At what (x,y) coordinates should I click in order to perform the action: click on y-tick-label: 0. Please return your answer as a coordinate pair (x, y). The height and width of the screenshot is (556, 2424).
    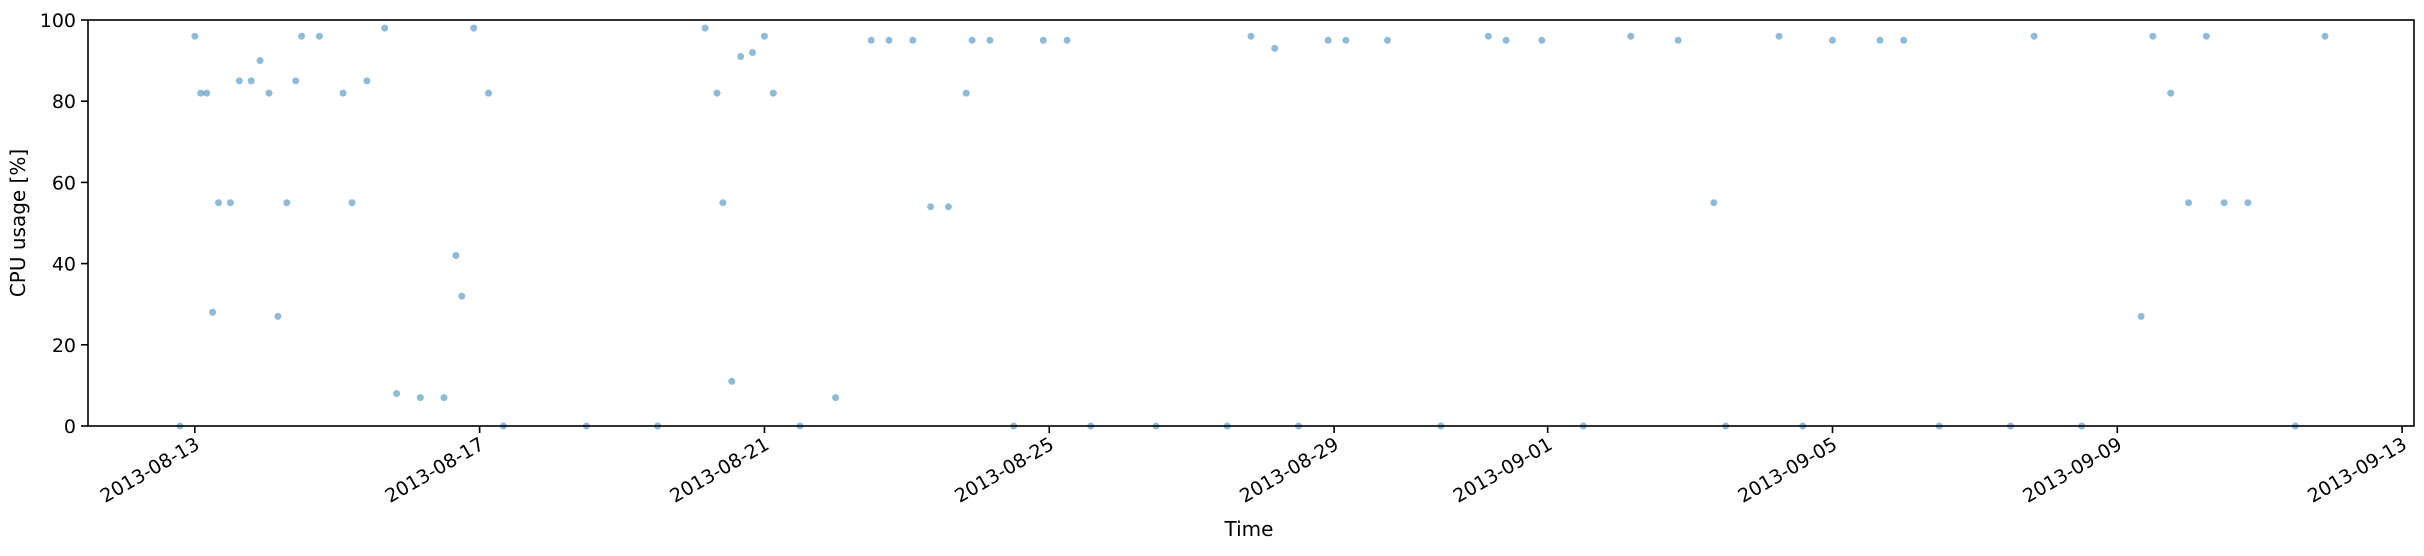
    Looking at the image, I should click on (70, 427).